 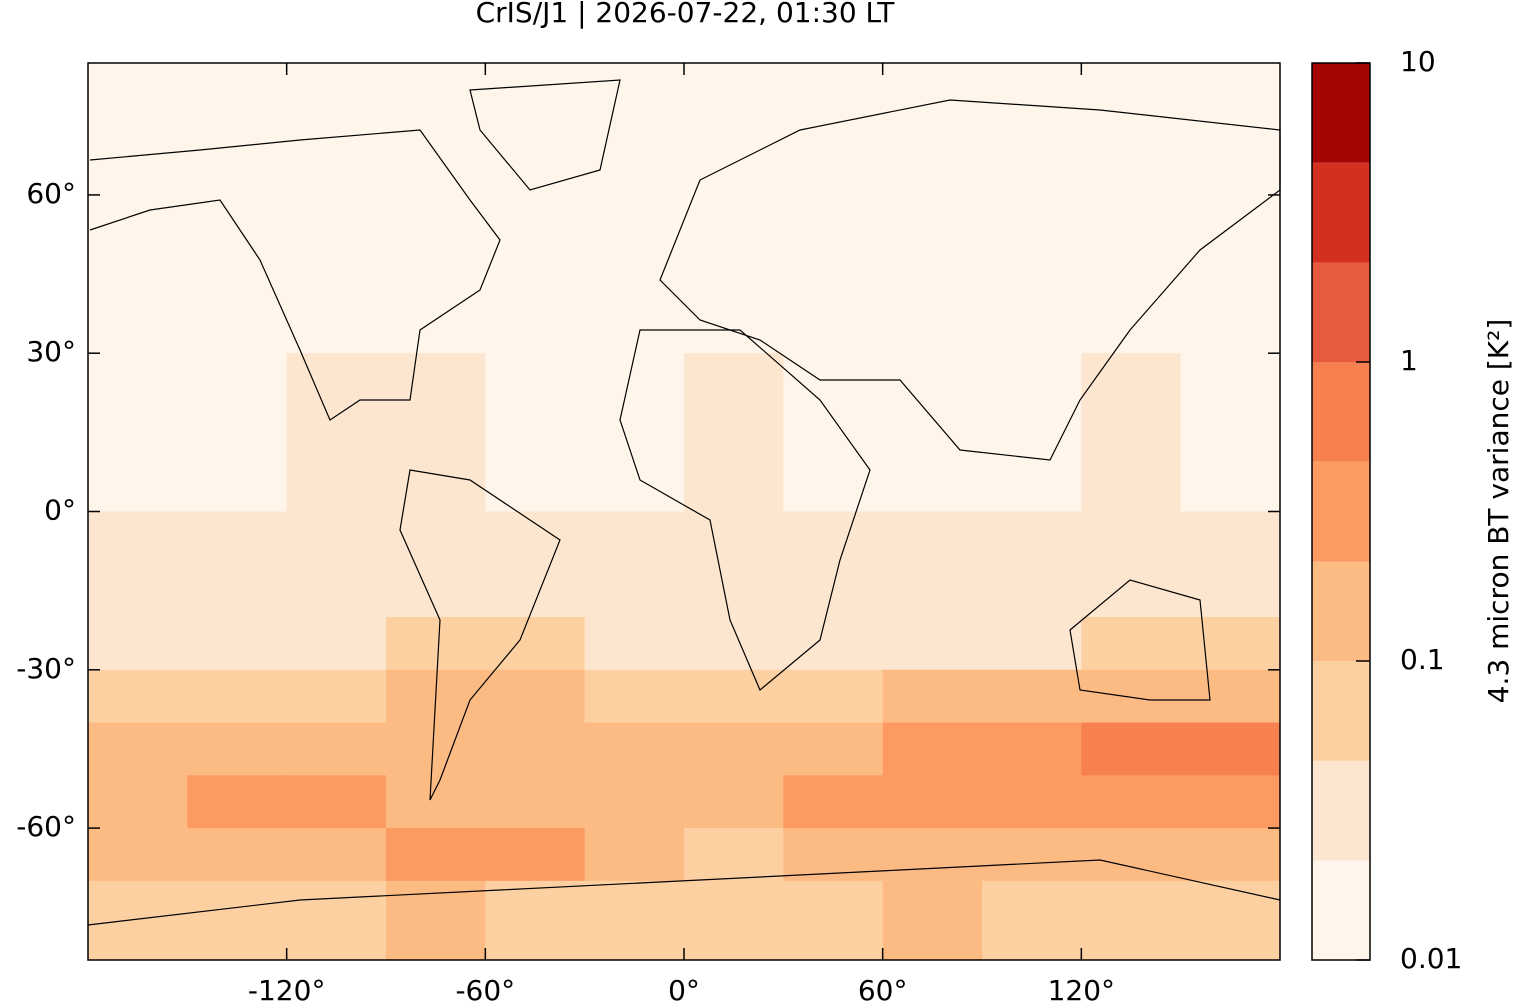 I want to click on colorbar-tick-label: 1, so click(x=1409, y=360).